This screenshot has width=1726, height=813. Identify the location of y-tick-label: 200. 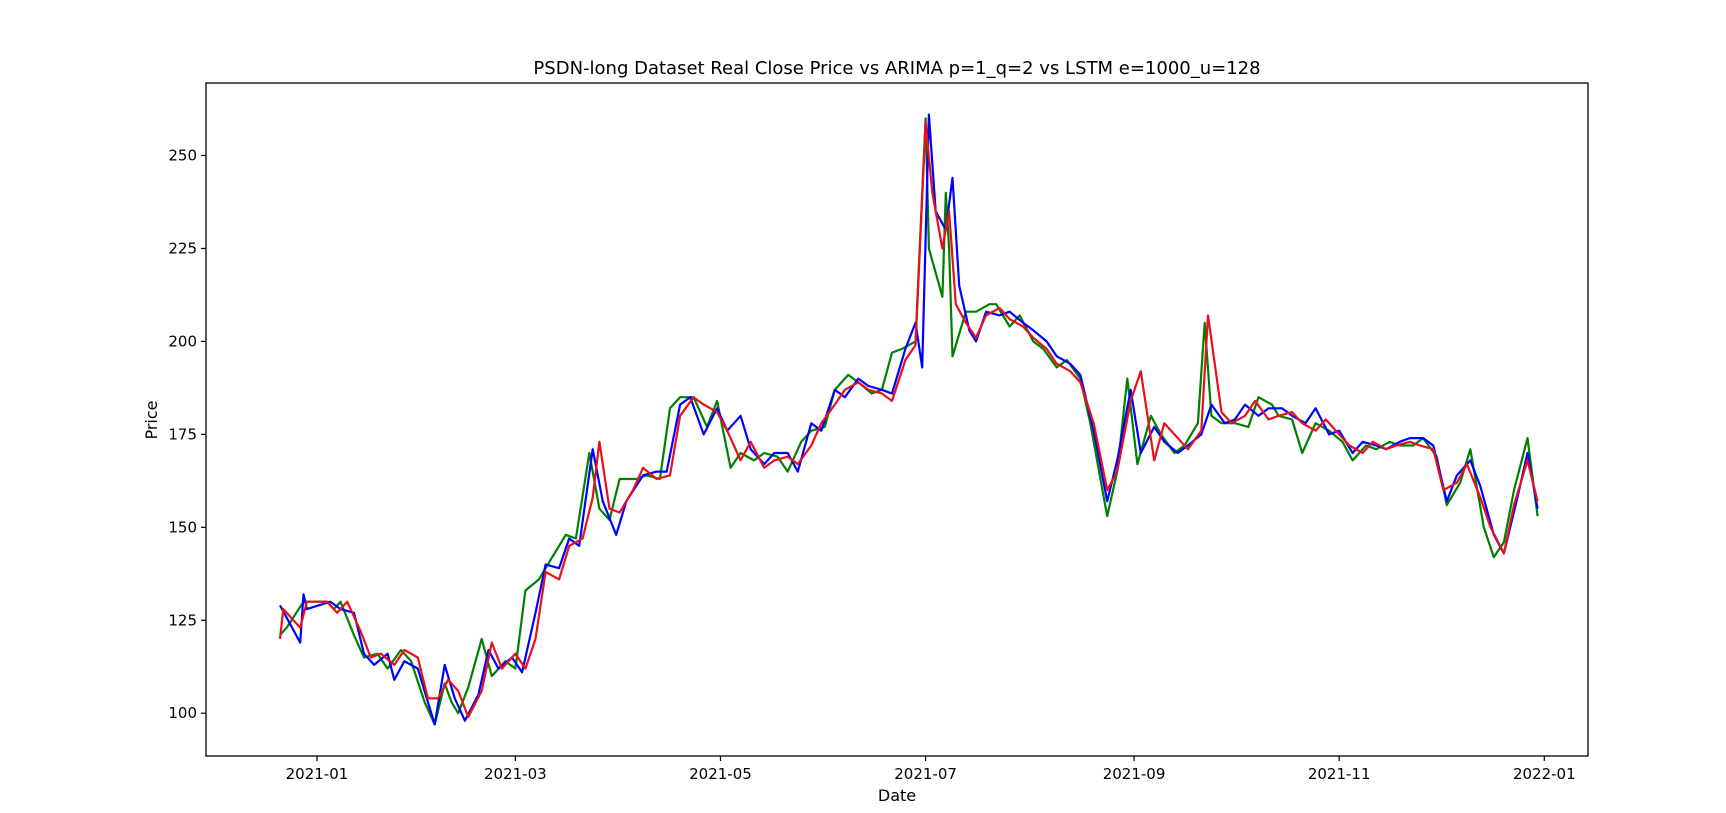
(182, 341).